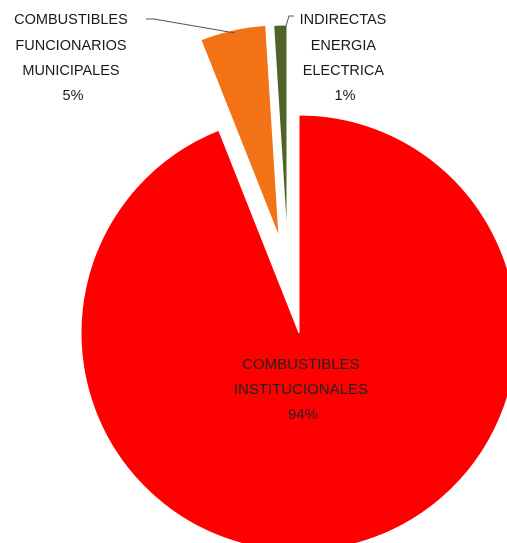 The image size is (507, 543). What do you see at coordinates (344, 71) in the screenshot?
I see `label-indirectas-line3: ELECTRICA` at bounding box center [344, 71].